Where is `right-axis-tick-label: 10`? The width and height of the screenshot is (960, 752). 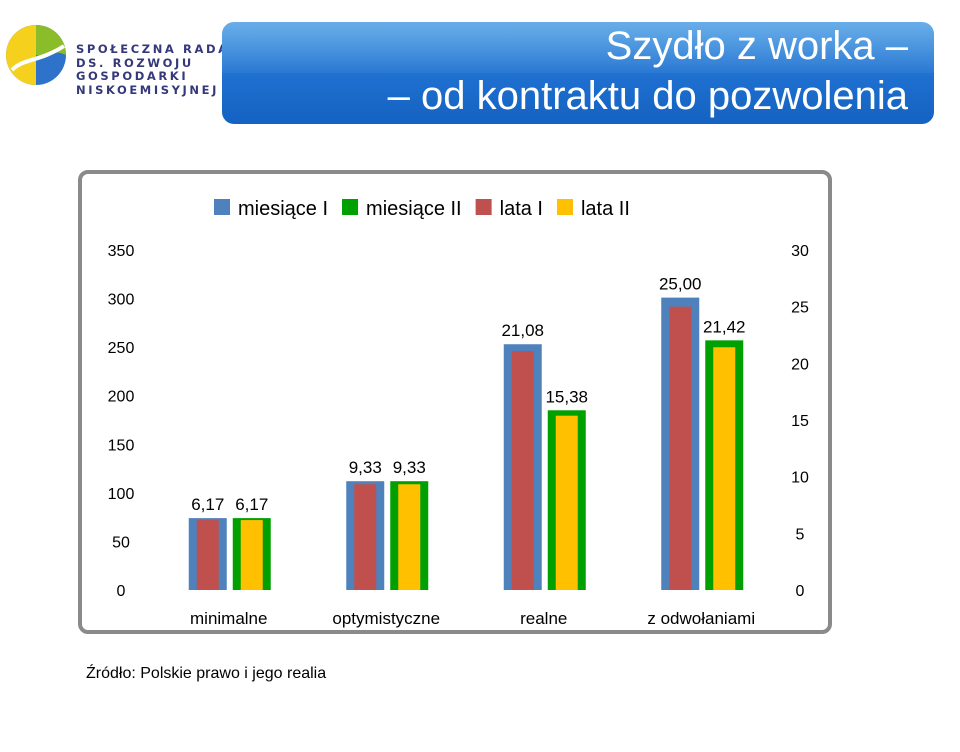 right-axis-tick-label: 10 is located at coordinates (800, 478).